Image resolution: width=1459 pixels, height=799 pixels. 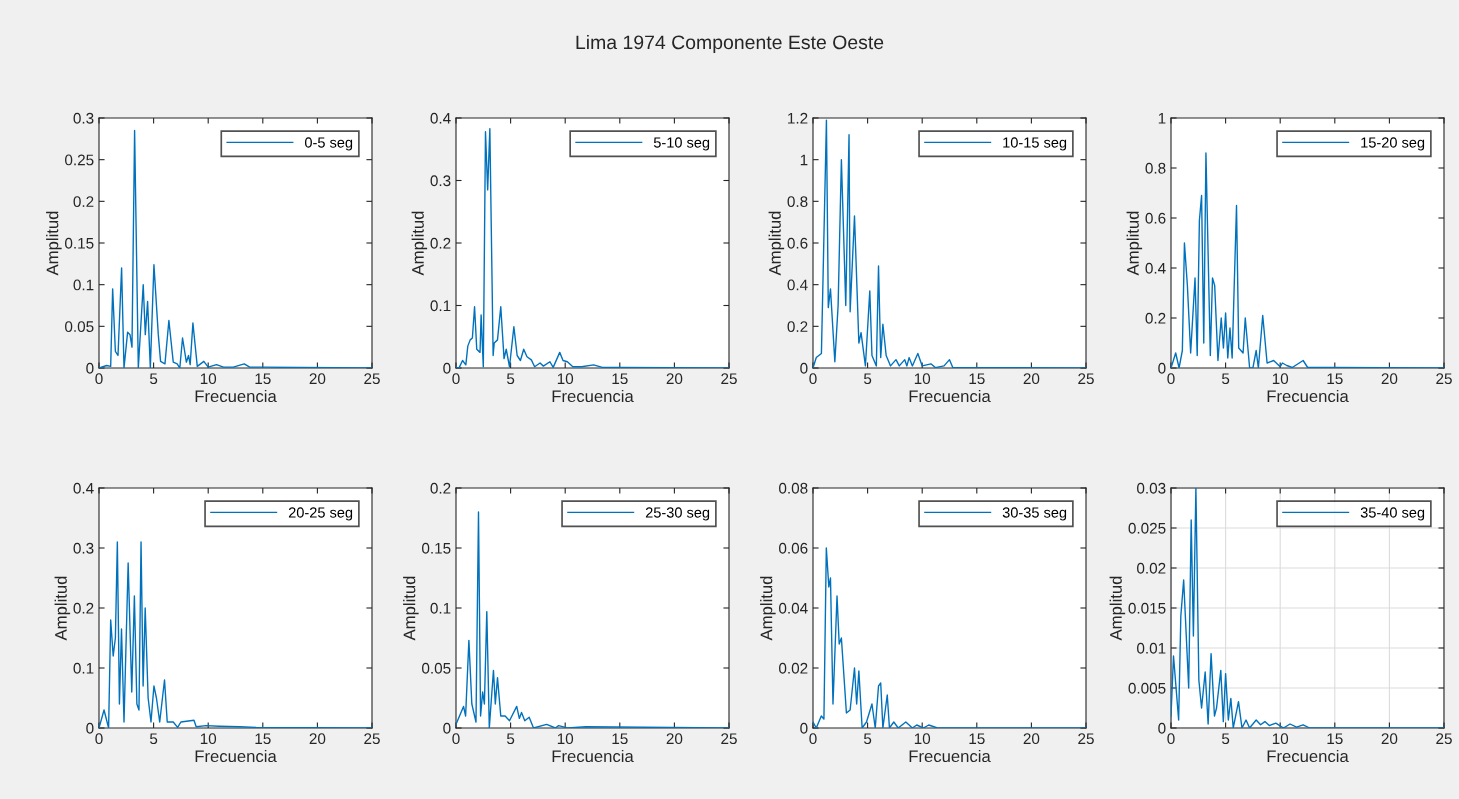 I want to click on y-tick-label: 1.2, so click(x=798, y=118).